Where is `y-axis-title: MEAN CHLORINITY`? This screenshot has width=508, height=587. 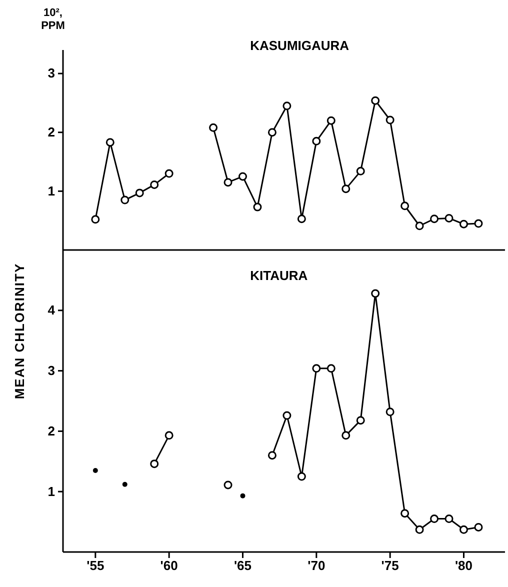
y-axis-title: MEAN CHLORINITY is located at coordinates (19, 331).